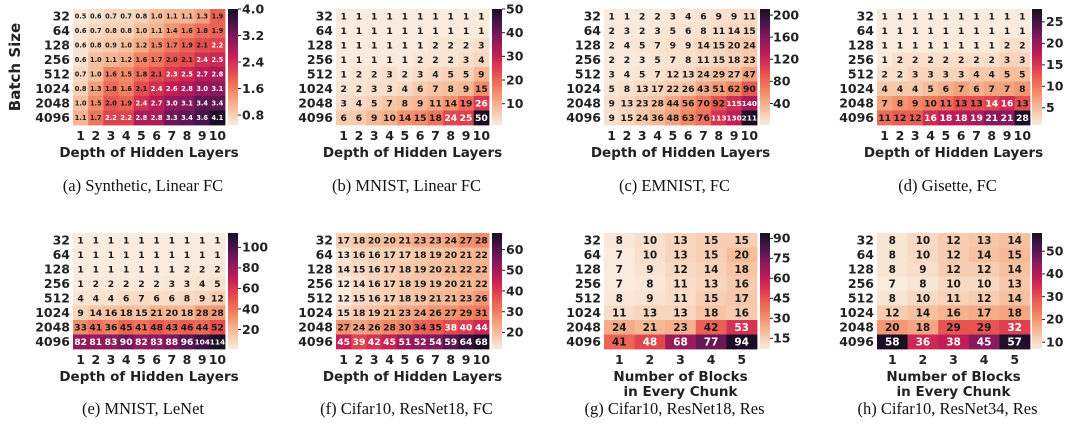 This screenshot has height=432, width=1065. What do you see at coordinates (187, 135) in the screenshot?
I see `x-tick-label: 8` at bounding box center [187, 135].